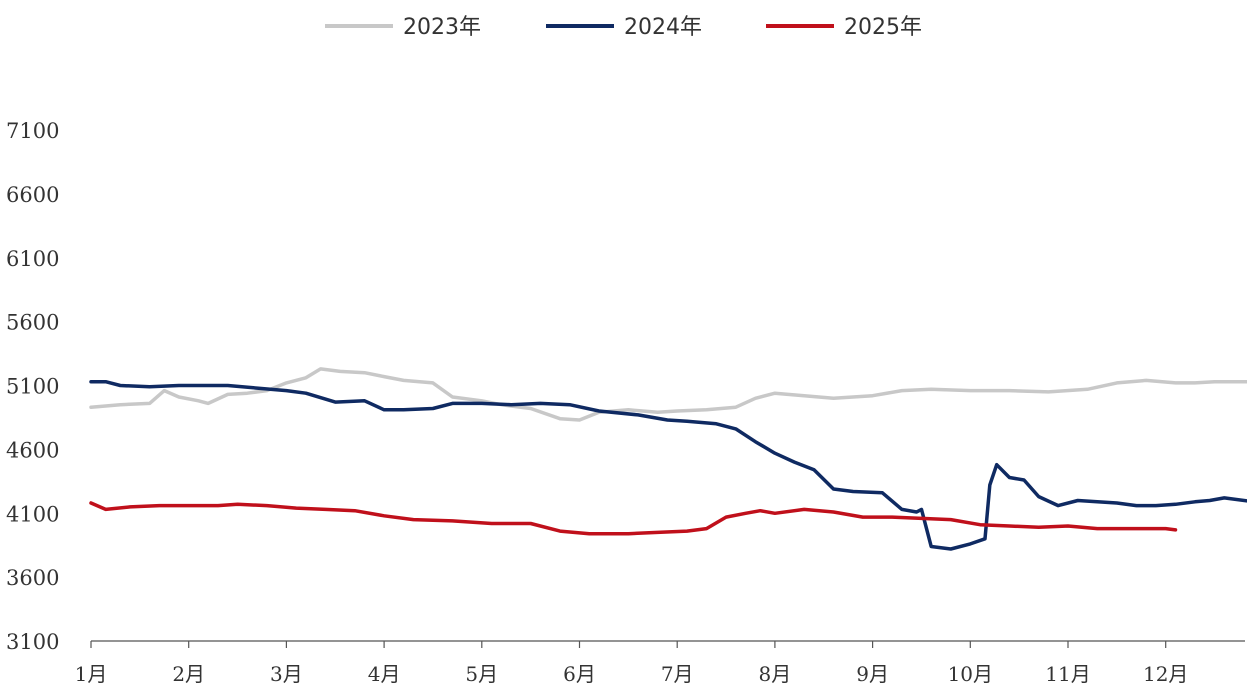 The image size is (1247, 690). I want to click on x-tick-label: 10月, so click(970, 674).